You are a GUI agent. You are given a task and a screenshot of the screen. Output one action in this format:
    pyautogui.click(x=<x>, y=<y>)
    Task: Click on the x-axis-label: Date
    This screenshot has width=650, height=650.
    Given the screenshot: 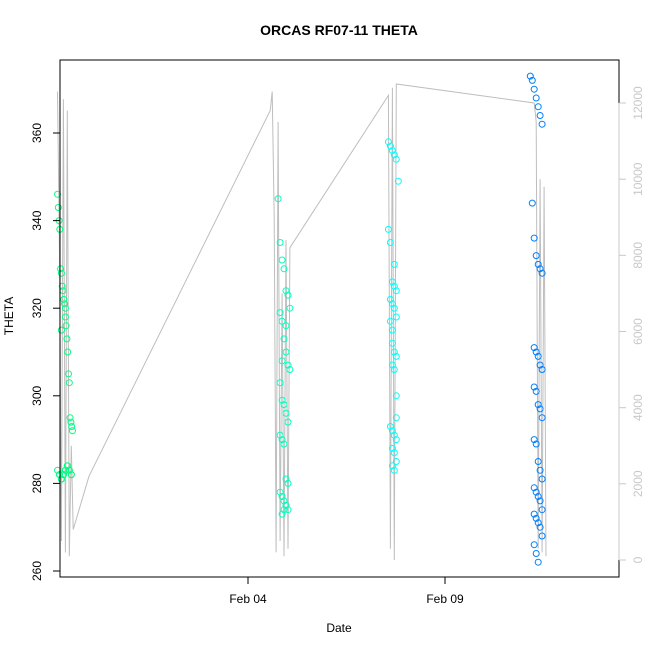 What is the action you would take?
    pyautogui.click(x=339, y=628)
    